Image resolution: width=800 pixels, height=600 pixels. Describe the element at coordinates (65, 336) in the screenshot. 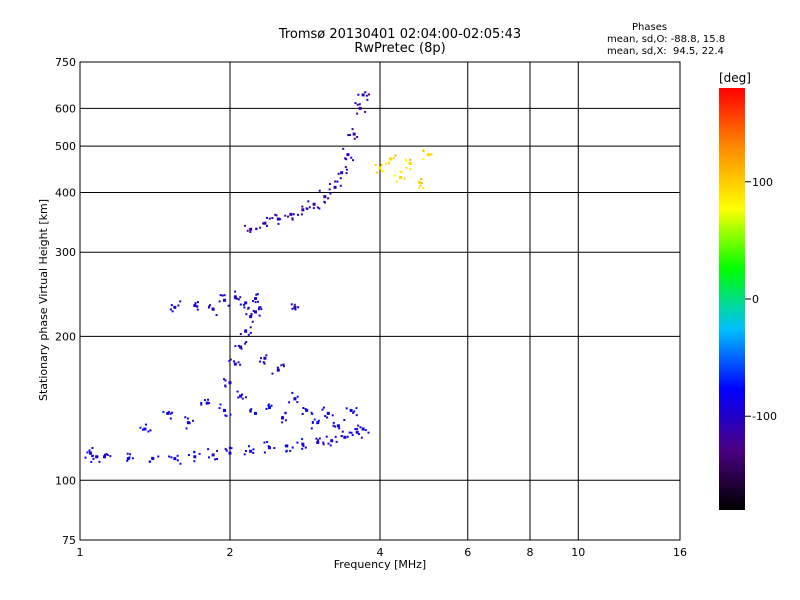

I see `y-tick-label: 200` at that location.